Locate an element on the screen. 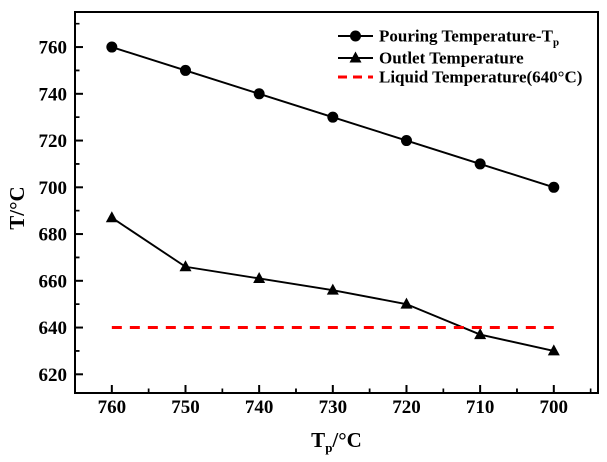 Image resolution: width=607 pixels, height=462 pixels. x-axis-title: Tp/°C is located at coordinates (336, 441).